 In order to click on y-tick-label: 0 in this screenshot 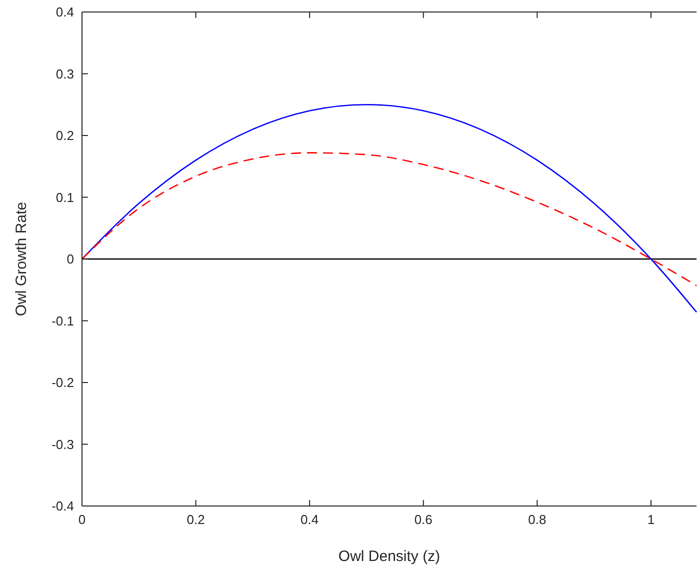, I will do `click(70, 259)`.